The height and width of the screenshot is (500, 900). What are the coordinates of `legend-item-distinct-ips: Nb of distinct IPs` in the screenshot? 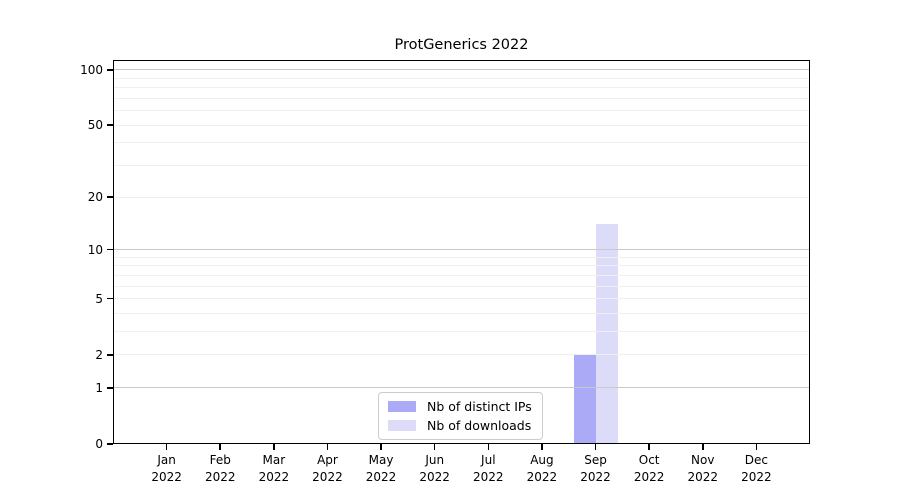 It's located at (460, 406).